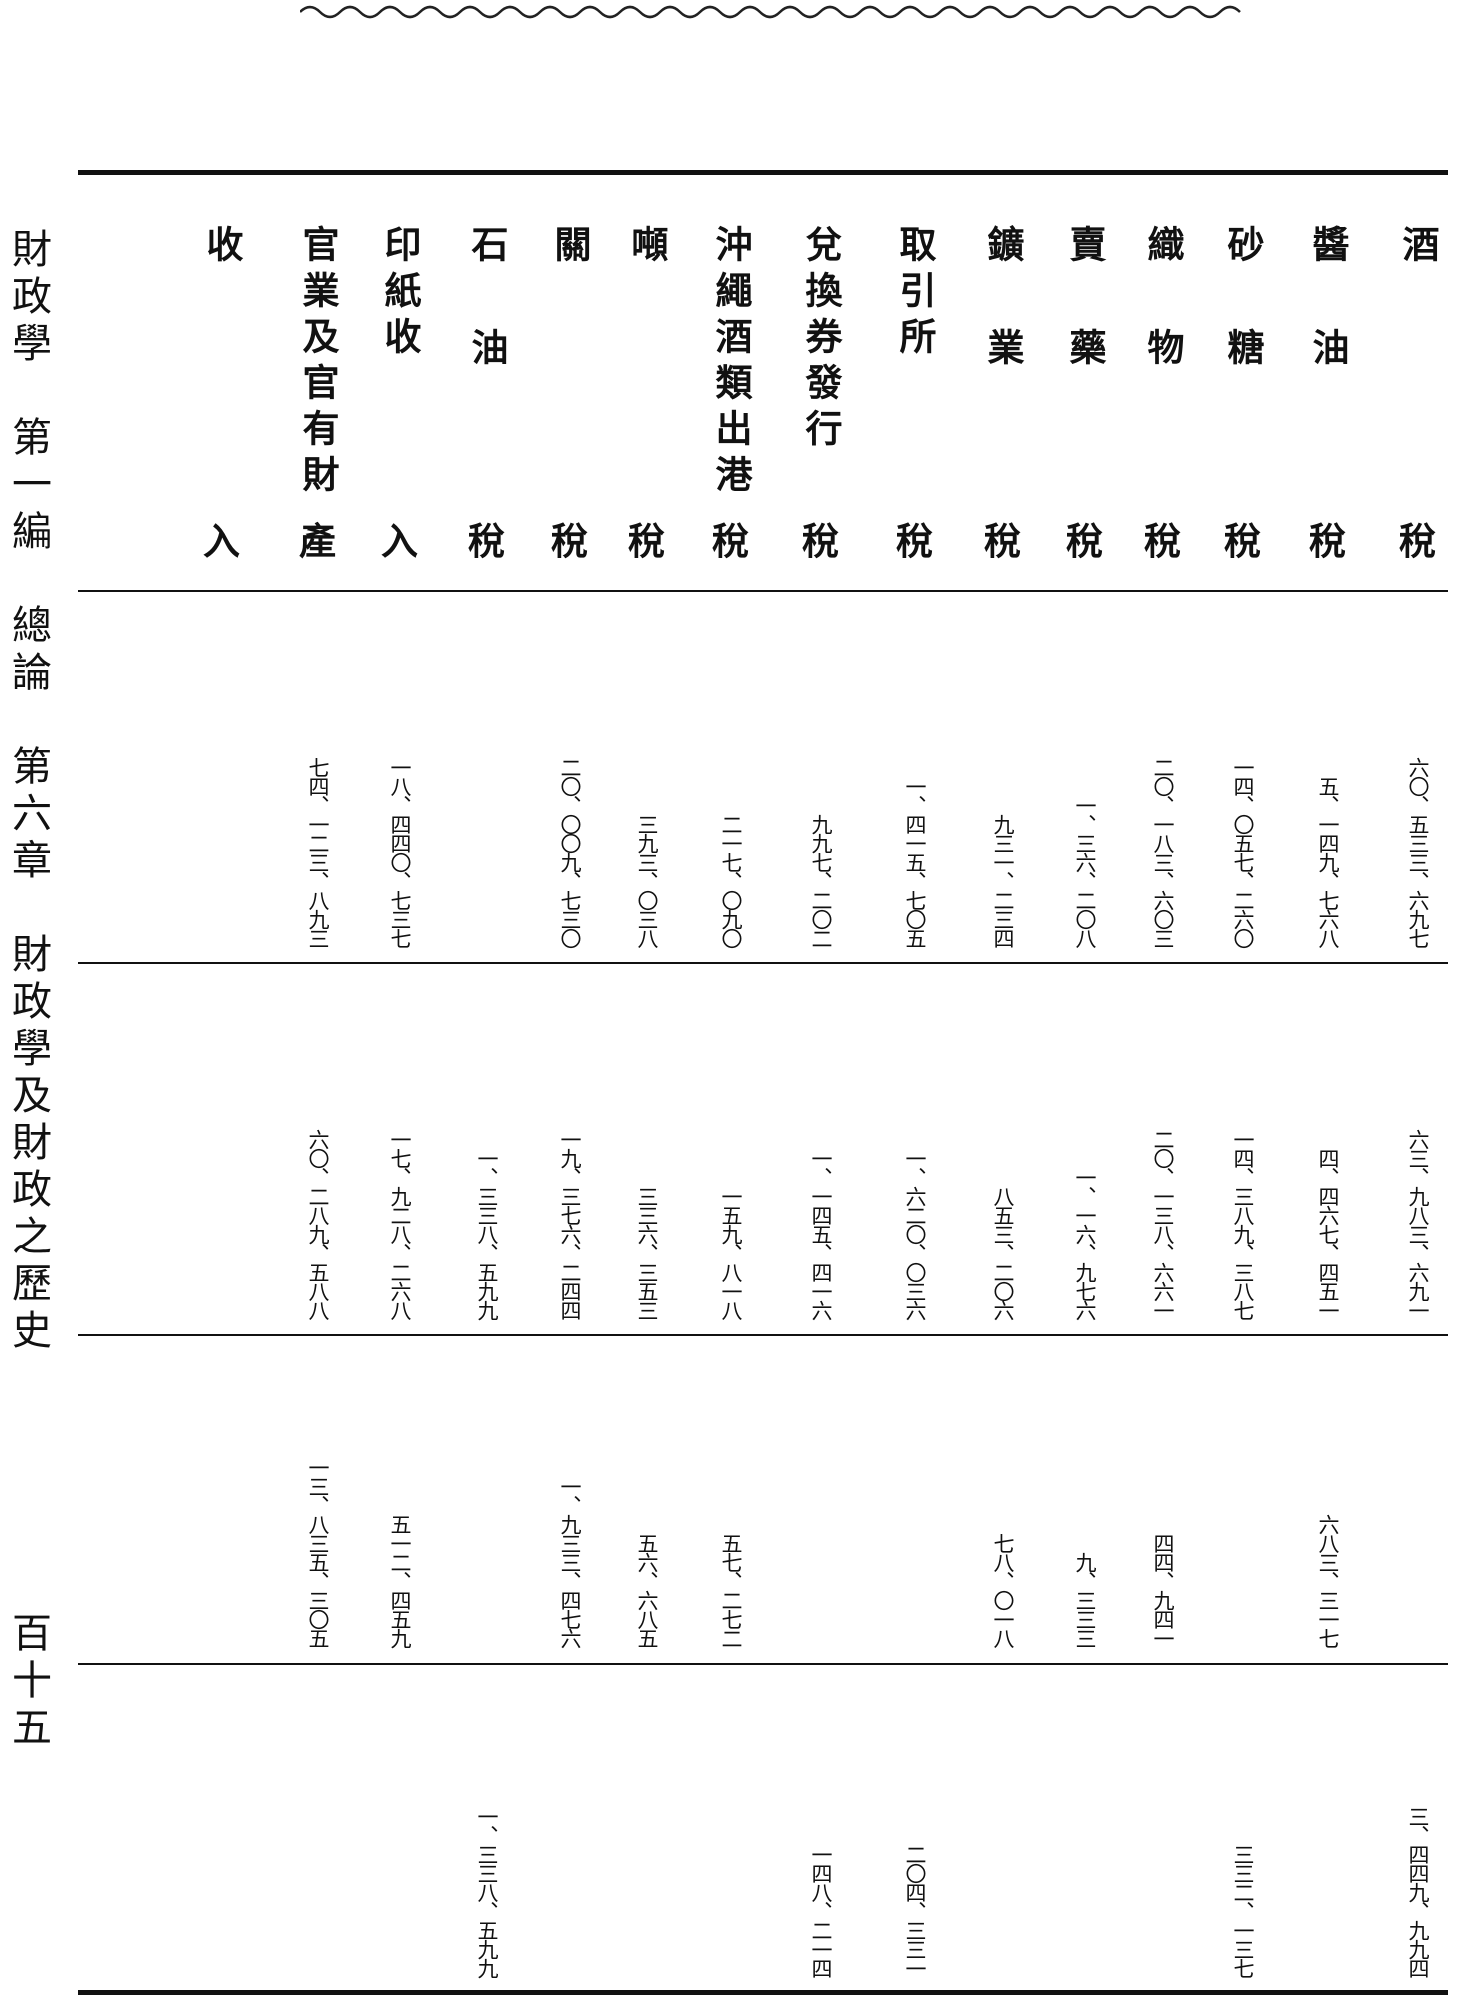  I want to click on cell-r2-c1: 六三、九八三、六九一, so click(1418, 1224).